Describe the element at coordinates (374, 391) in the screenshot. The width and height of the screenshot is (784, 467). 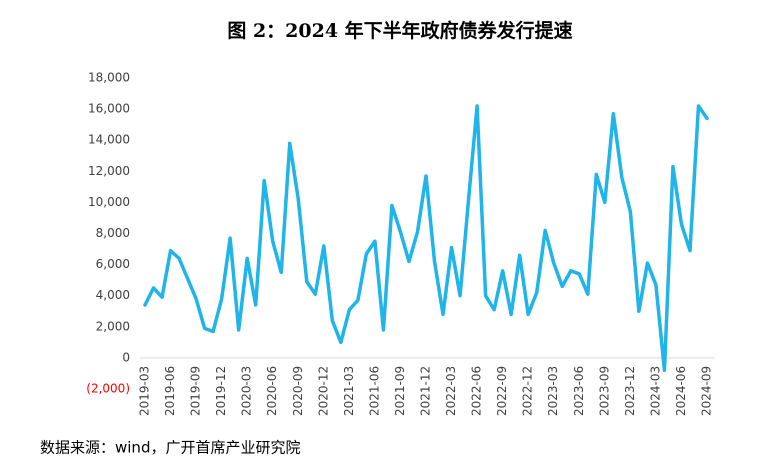
I see `x-tick-label: 2021-06` at that location.